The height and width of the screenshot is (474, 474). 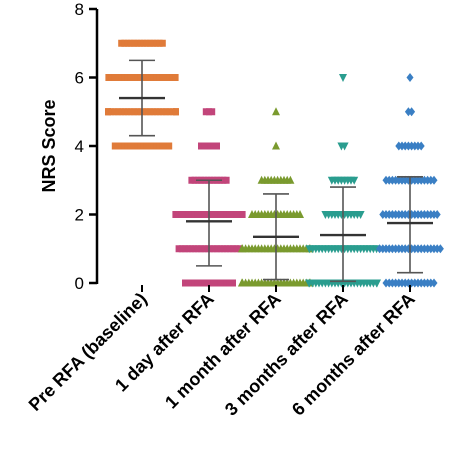 What do you see at coordinates (79, 78) in the screenshot?
I see `y-tick-label: 6` at bounding box center [79, 78].